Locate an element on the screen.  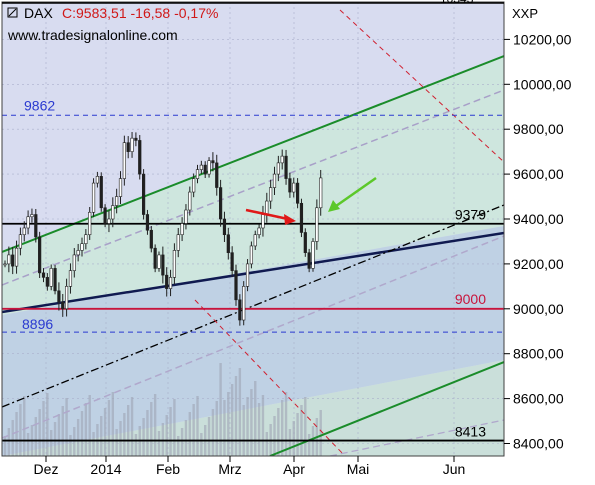
level-label-9000: 9000 is located at coordinates (470, 299).